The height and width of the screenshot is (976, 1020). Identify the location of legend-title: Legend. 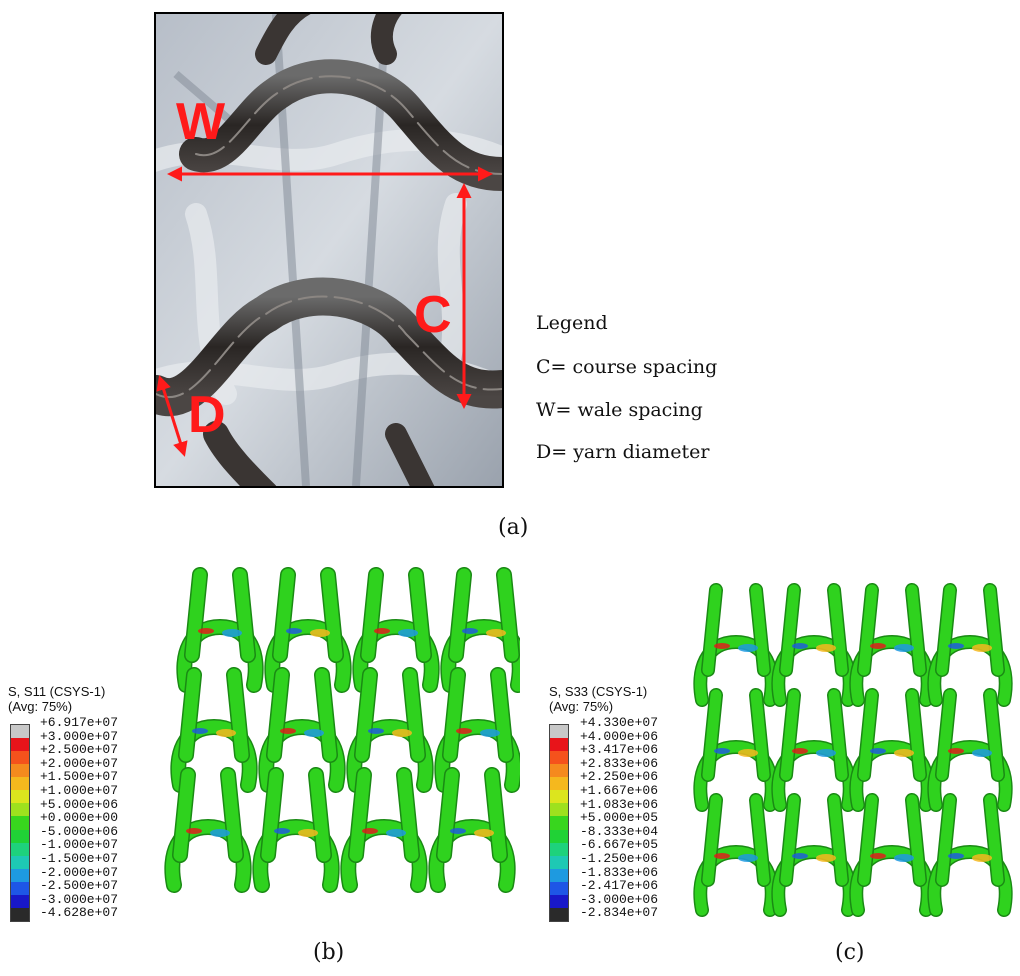
(572, 323).